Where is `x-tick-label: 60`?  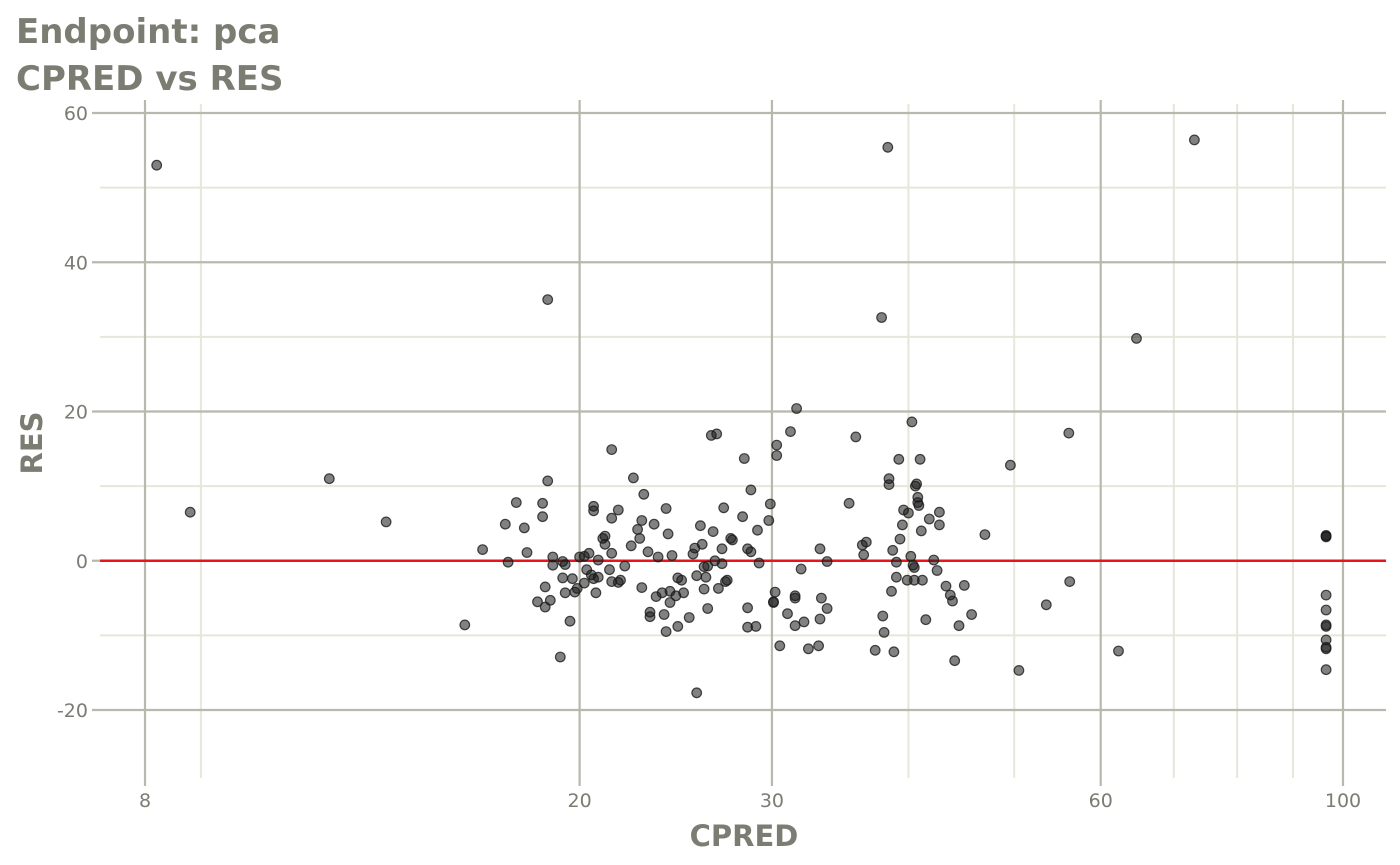 x-tick-label: 60 is located at coordinates (1101, 801).